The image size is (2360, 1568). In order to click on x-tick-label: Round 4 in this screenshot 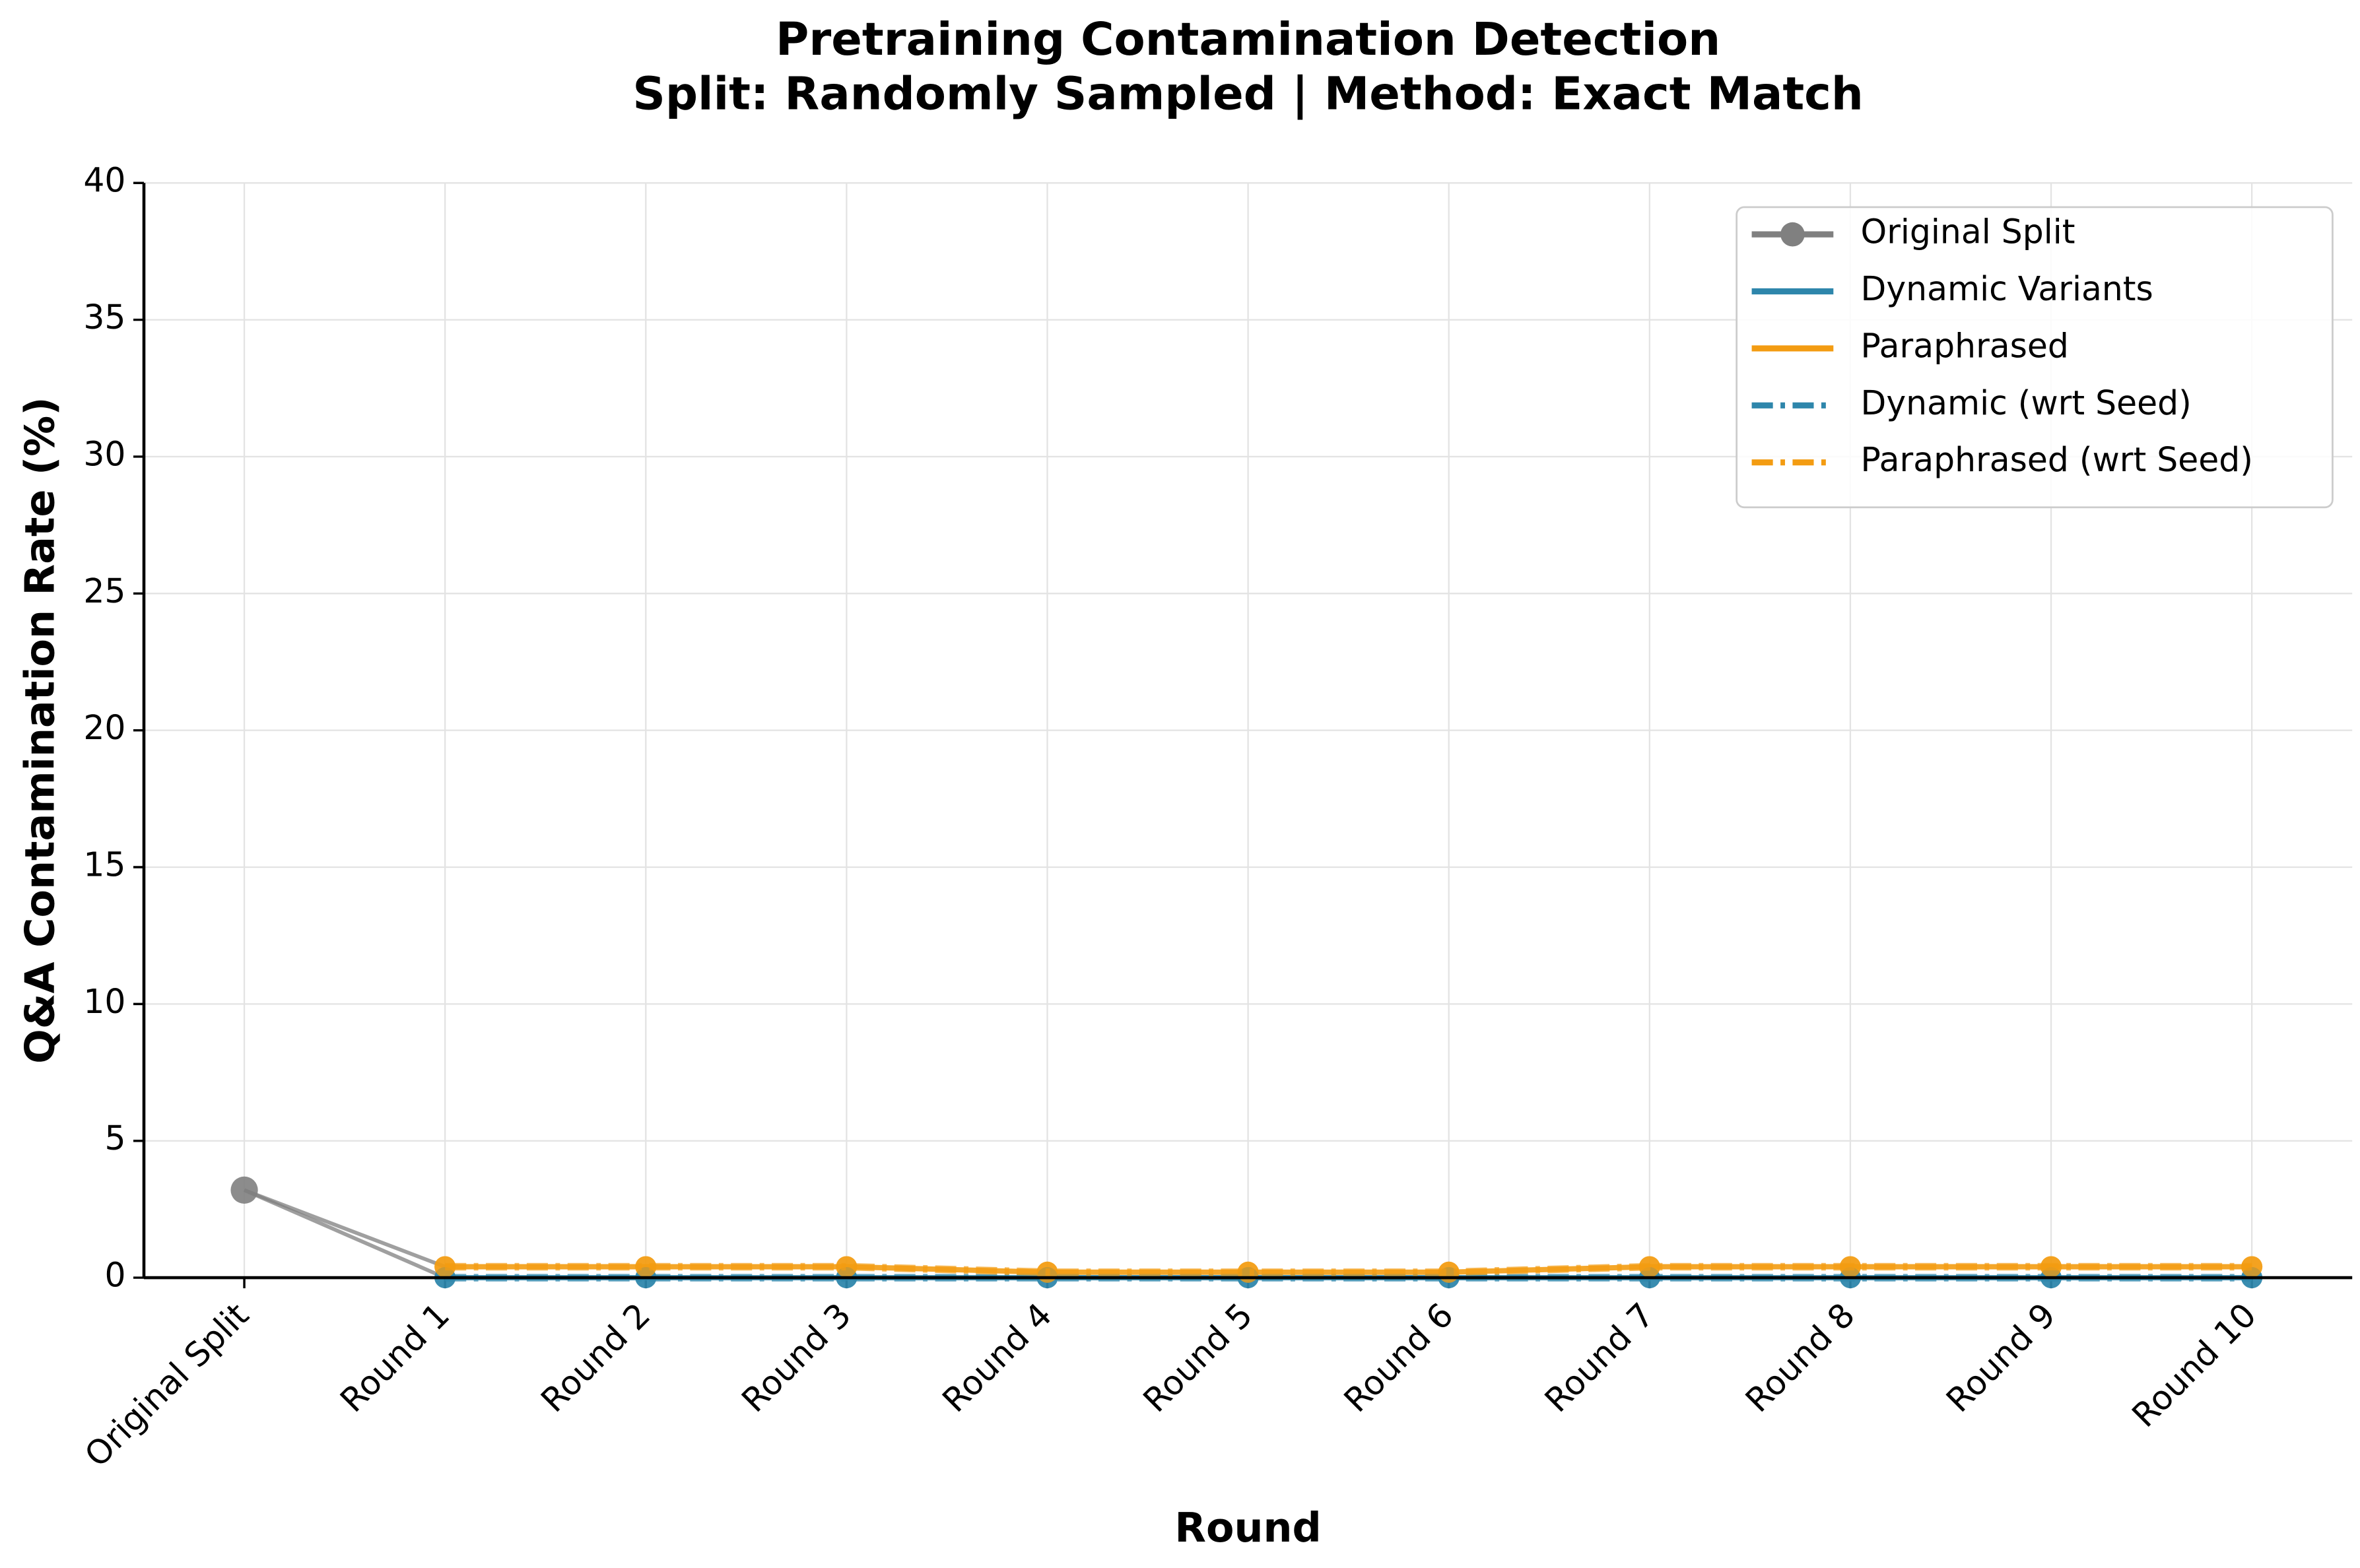, I will do `click(997, 1358)`.